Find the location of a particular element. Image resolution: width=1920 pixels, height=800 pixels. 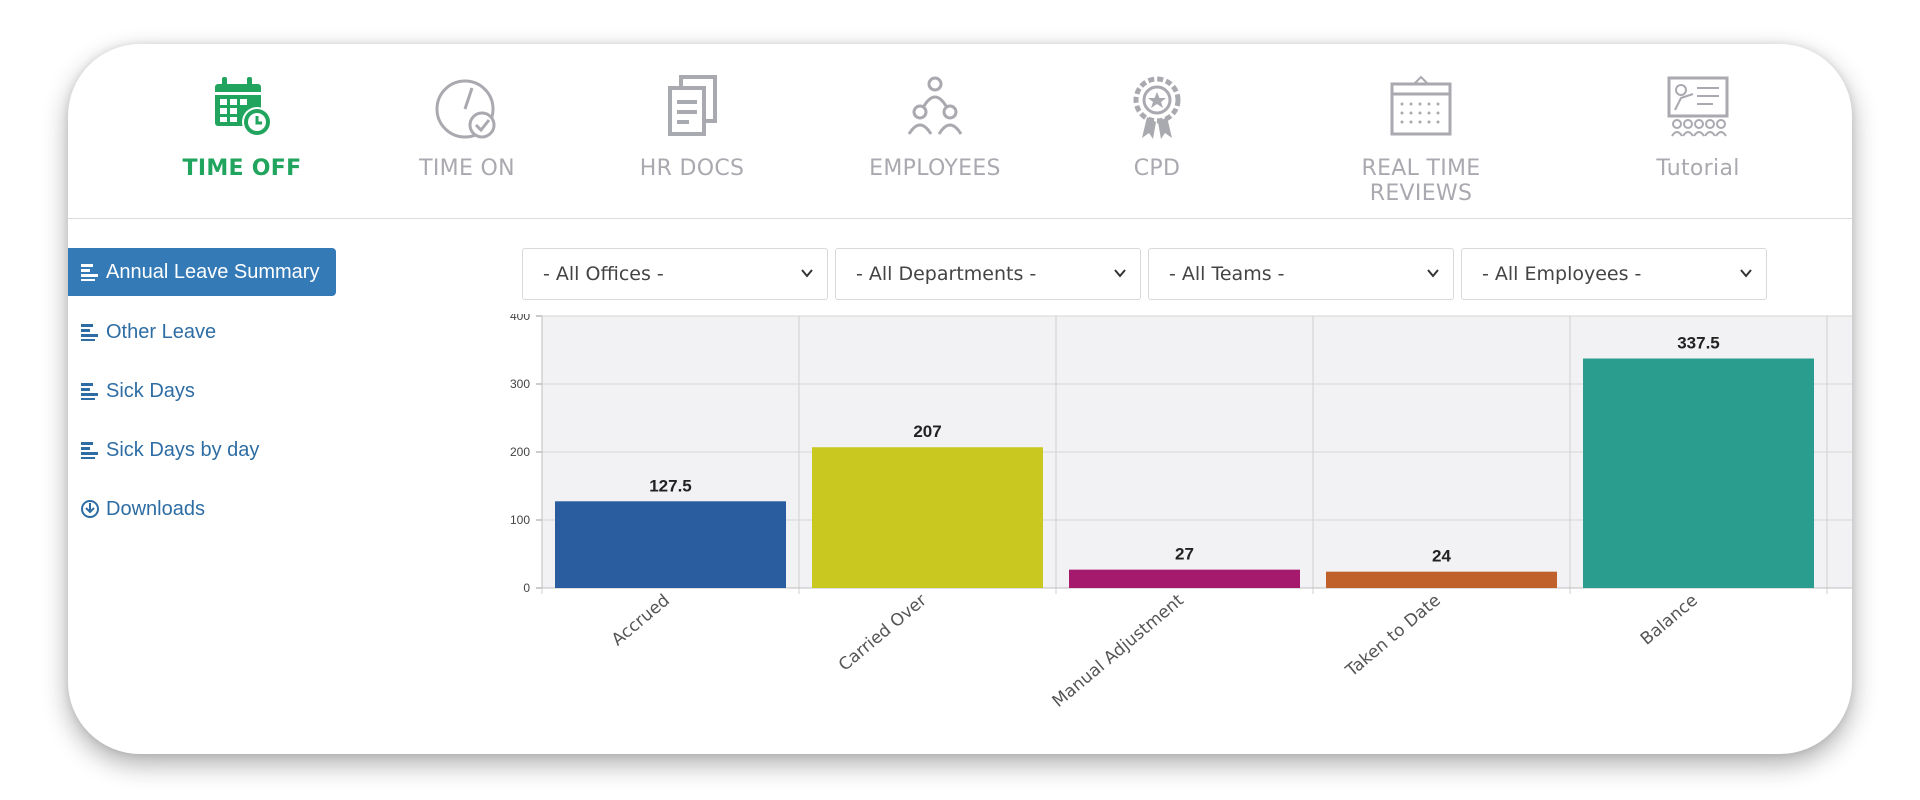

departments-select: - All Departments - is located at coordinates (988, 274).